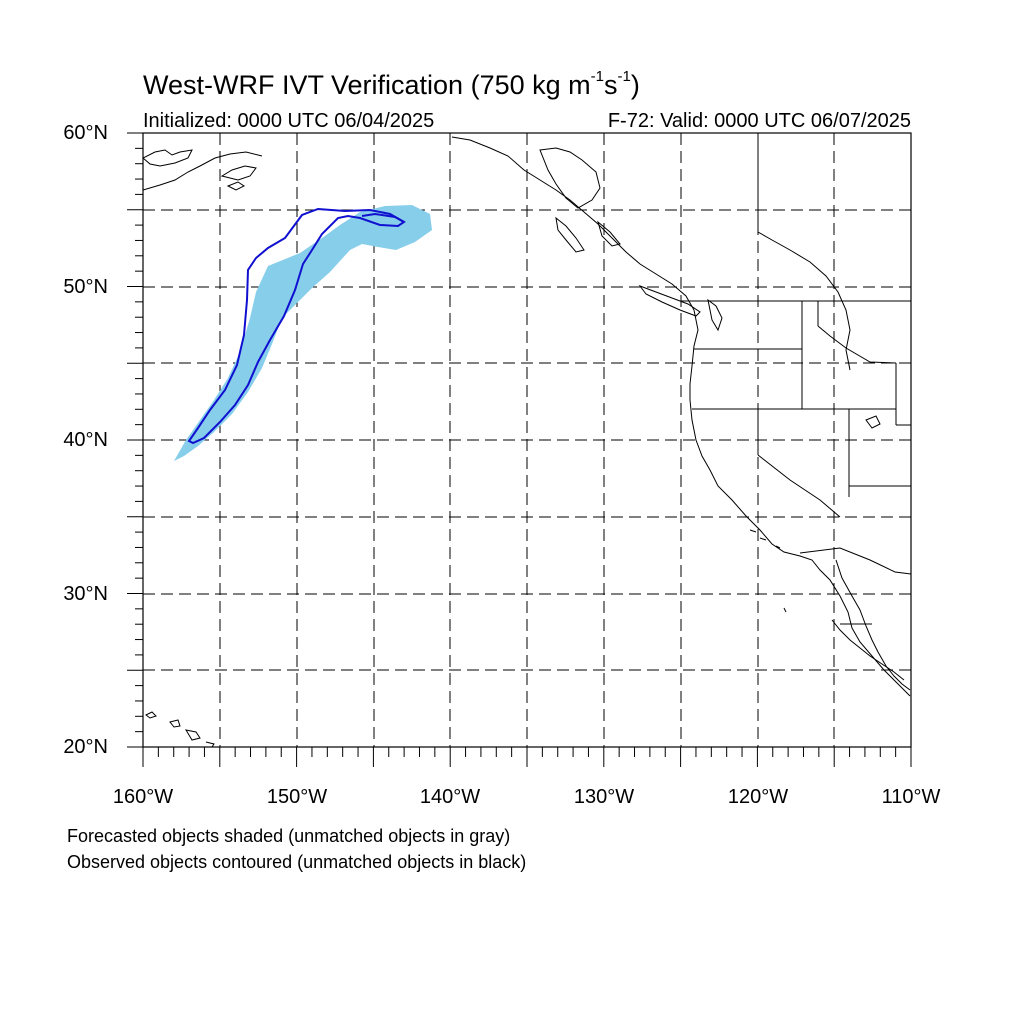 This screenshot has width=1024, height=1024. What do you see at coordinates (85, 133) in the screenshot?
I see `lat-label-60n: 60°N` at bounding box center [85, 133].